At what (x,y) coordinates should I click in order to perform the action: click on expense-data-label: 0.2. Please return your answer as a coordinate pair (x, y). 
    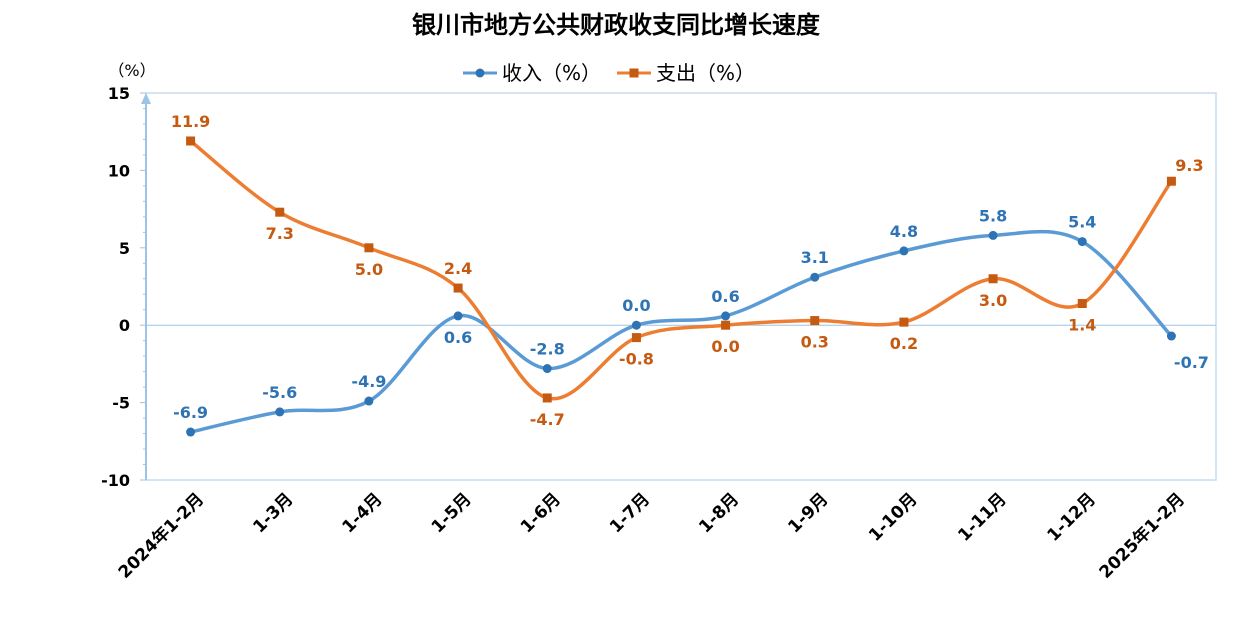
    Looking at the image, I should click on (904, 343).